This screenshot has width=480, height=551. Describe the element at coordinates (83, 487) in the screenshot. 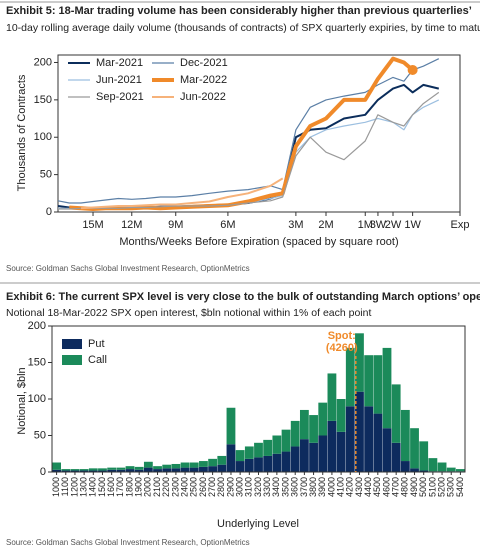

I see `x-tick-label: 1300` at that location.